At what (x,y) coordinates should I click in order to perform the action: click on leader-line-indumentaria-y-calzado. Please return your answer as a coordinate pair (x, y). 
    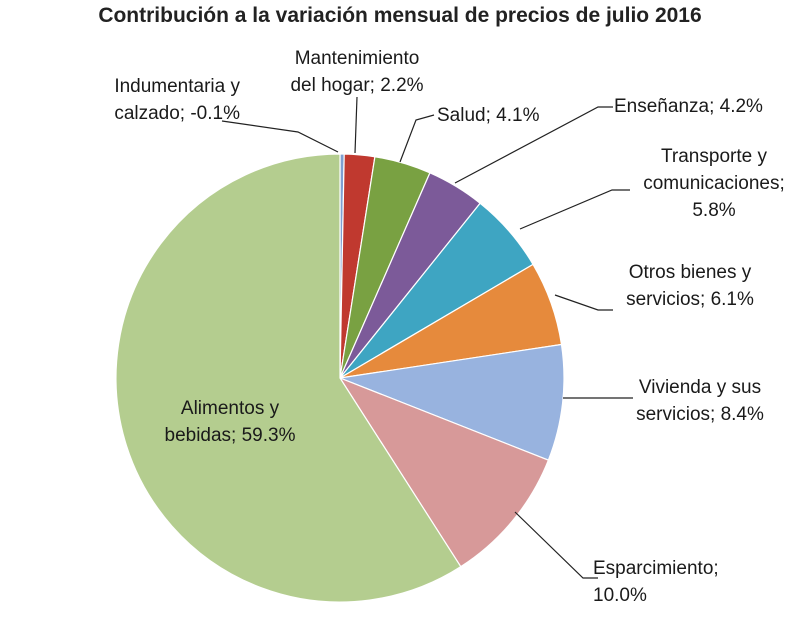
    Looking at the image, I should click on (280, 136).